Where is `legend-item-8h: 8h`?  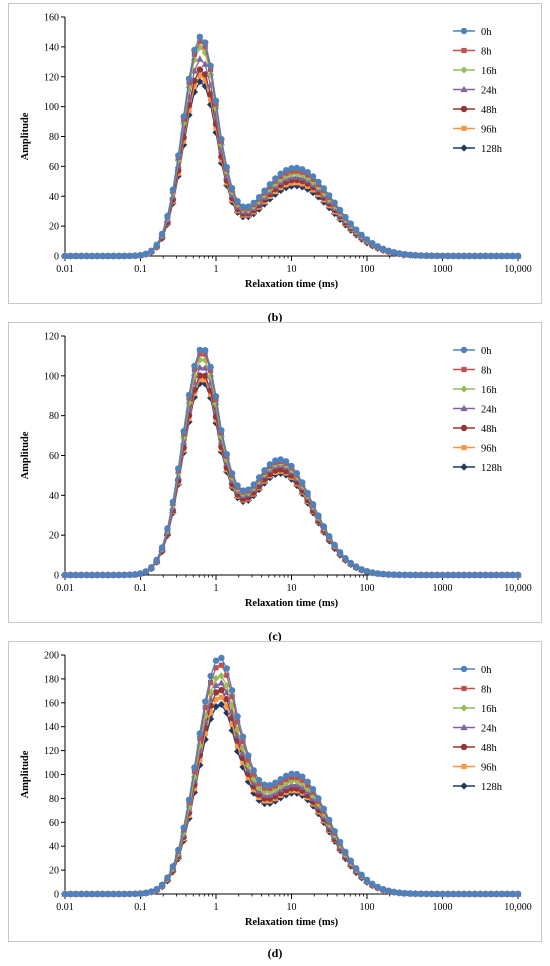 legend-item-8h: 8h is located at coordinates (472, 52).